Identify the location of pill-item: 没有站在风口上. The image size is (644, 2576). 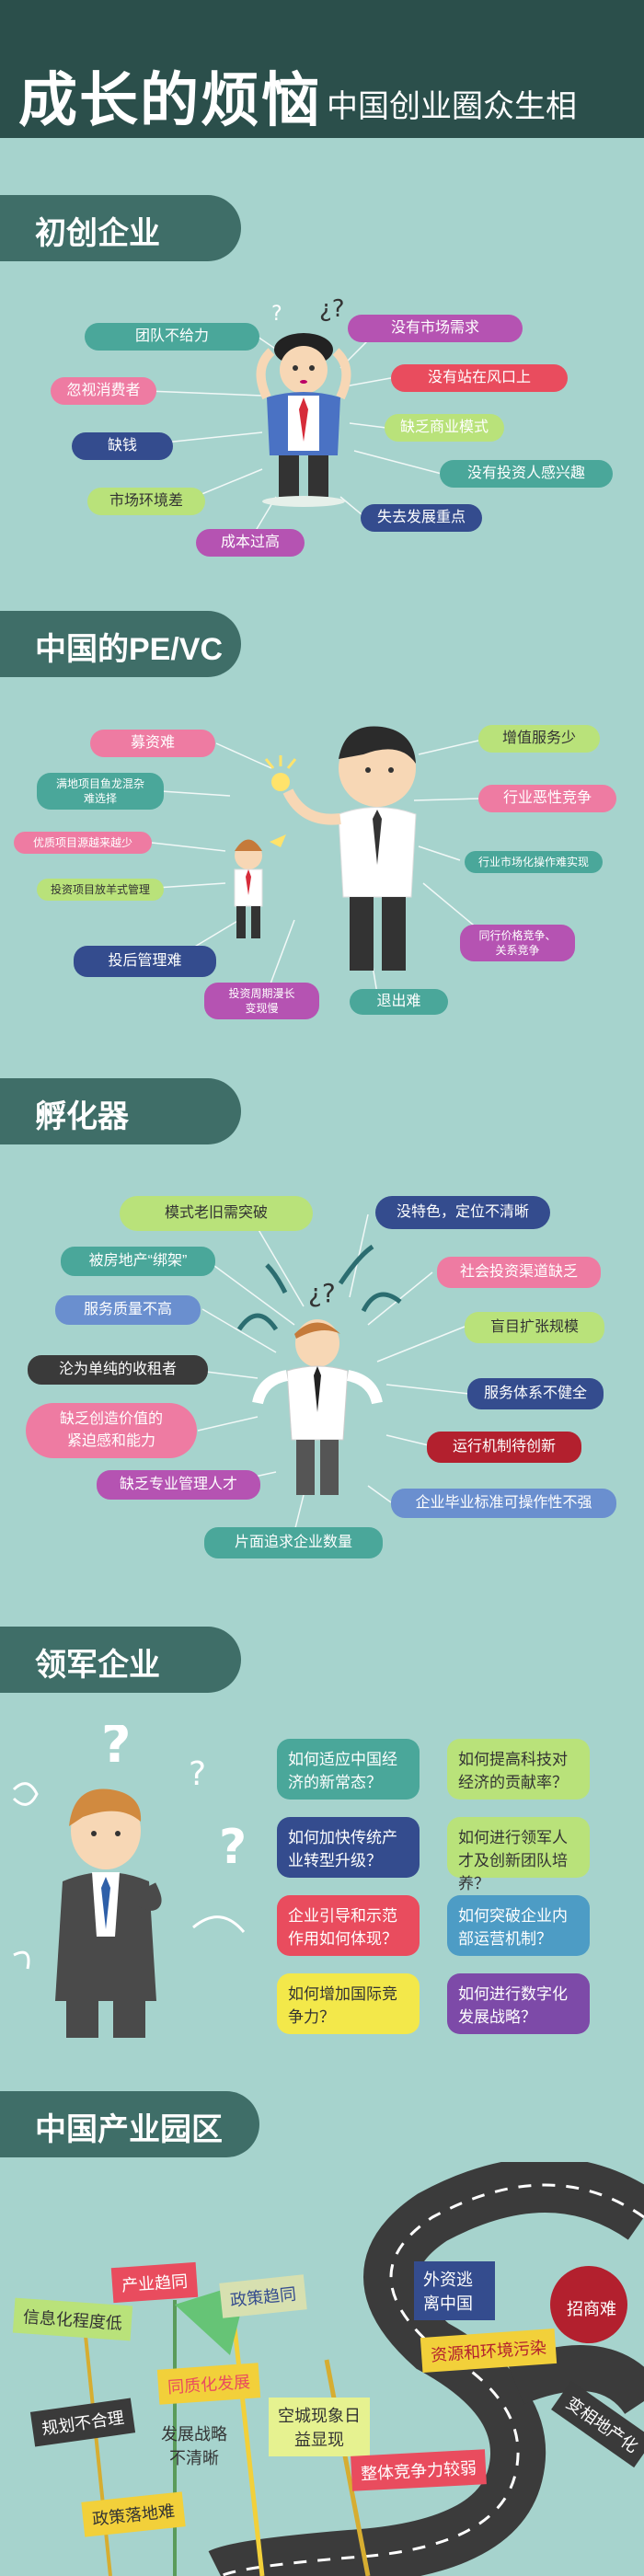
(479, 378).